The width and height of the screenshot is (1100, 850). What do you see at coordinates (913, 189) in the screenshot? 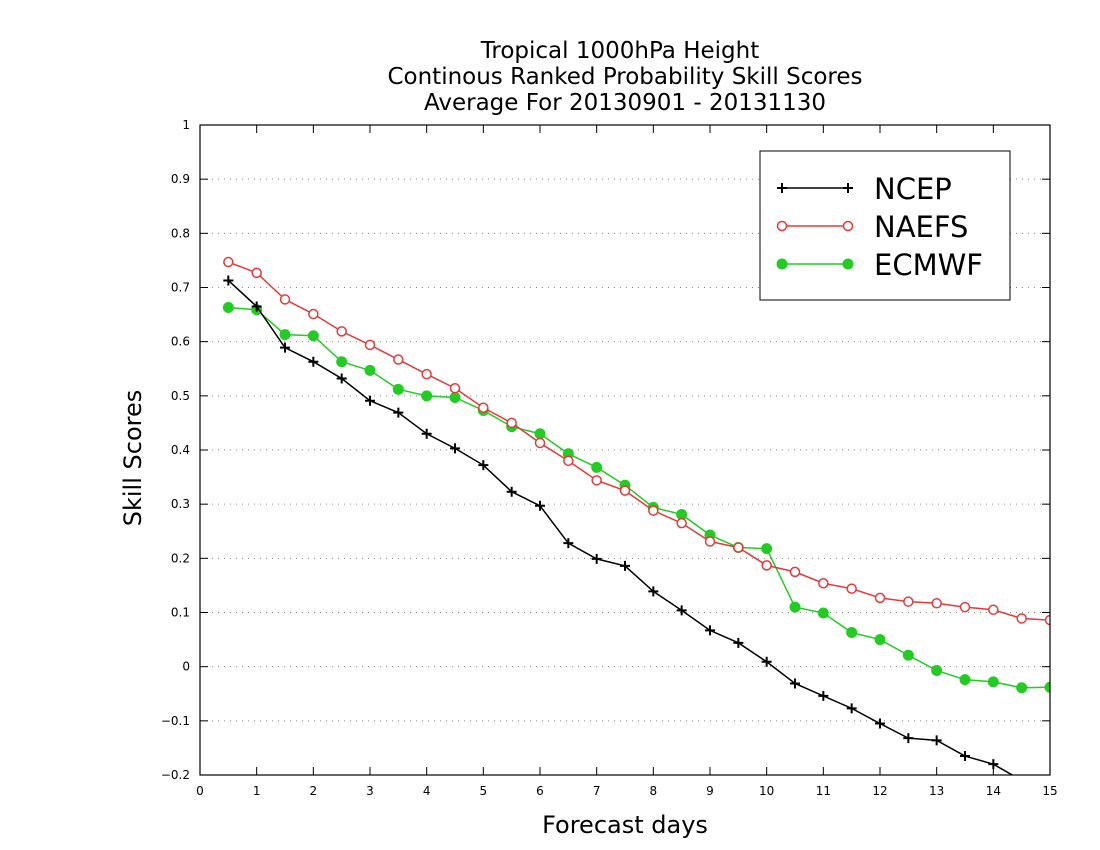
I see `legend-label-ncep: NCEP` at bounding box center [913, 189].